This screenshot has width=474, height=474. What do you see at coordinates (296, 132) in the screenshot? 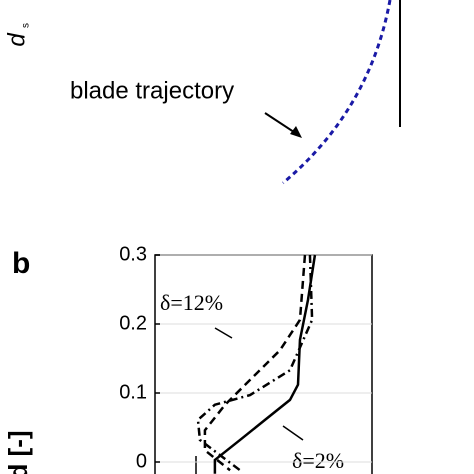
I see `arrow-head` at bounding box center [296, 132].